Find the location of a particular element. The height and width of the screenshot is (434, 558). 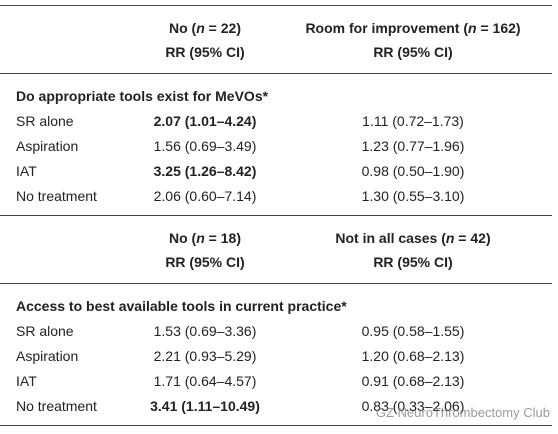

cell-value: 1.11 (0.72–1.73) is located at coordinates (413, 121).